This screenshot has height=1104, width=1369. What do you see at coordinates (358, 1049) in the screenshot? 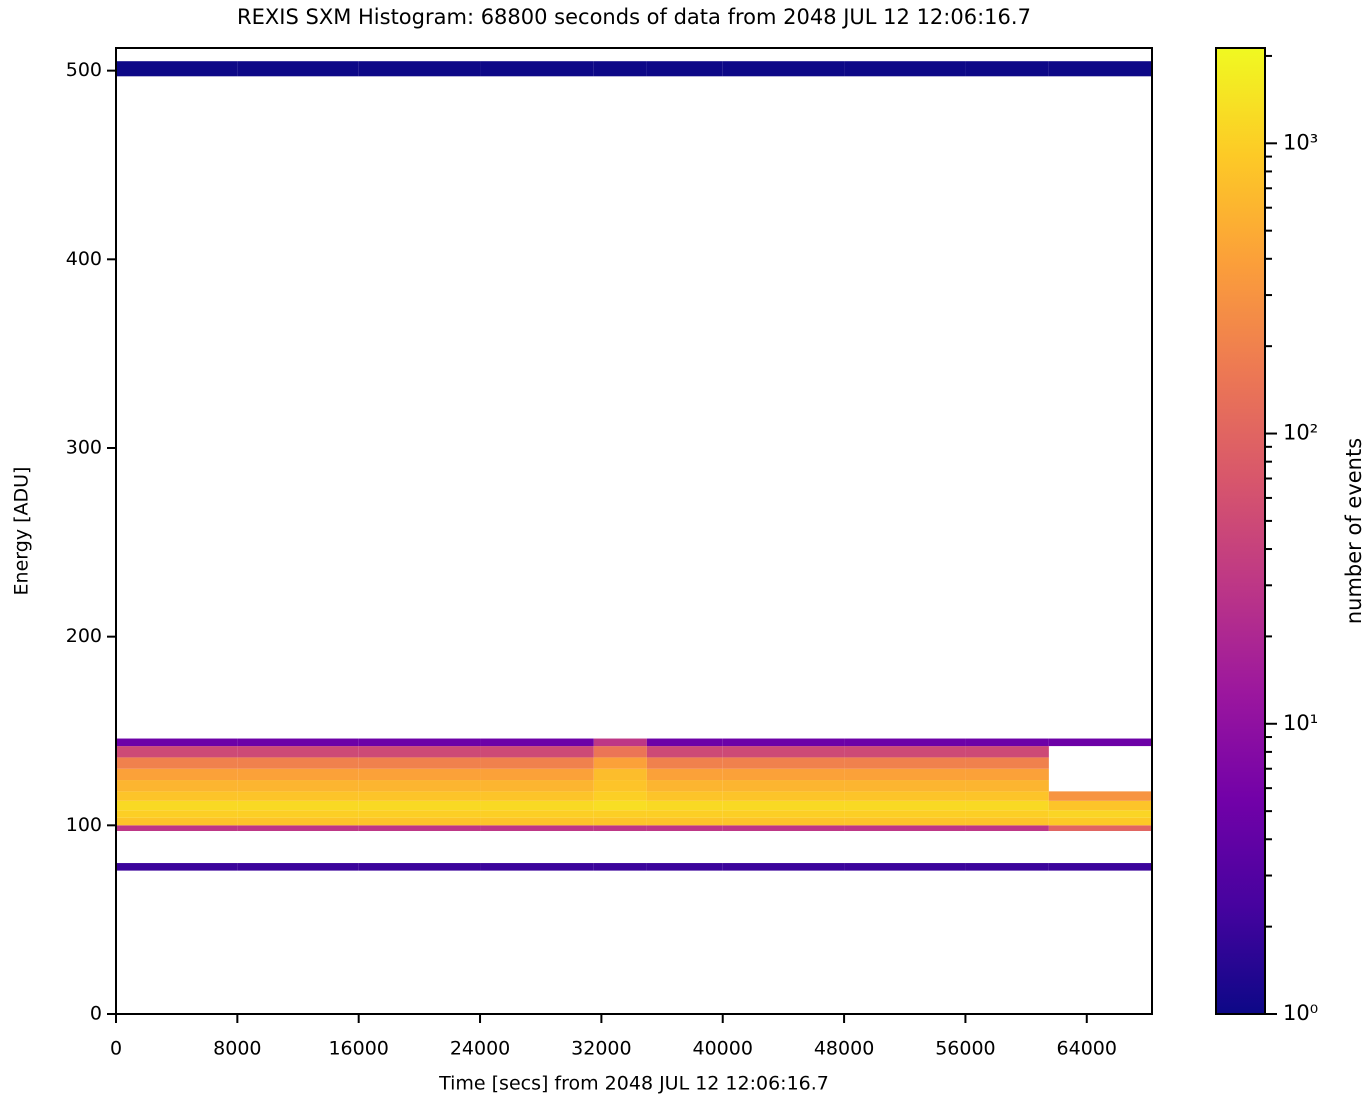
I see `x-tick-label: 16000` at bounding box center [358, 1049].